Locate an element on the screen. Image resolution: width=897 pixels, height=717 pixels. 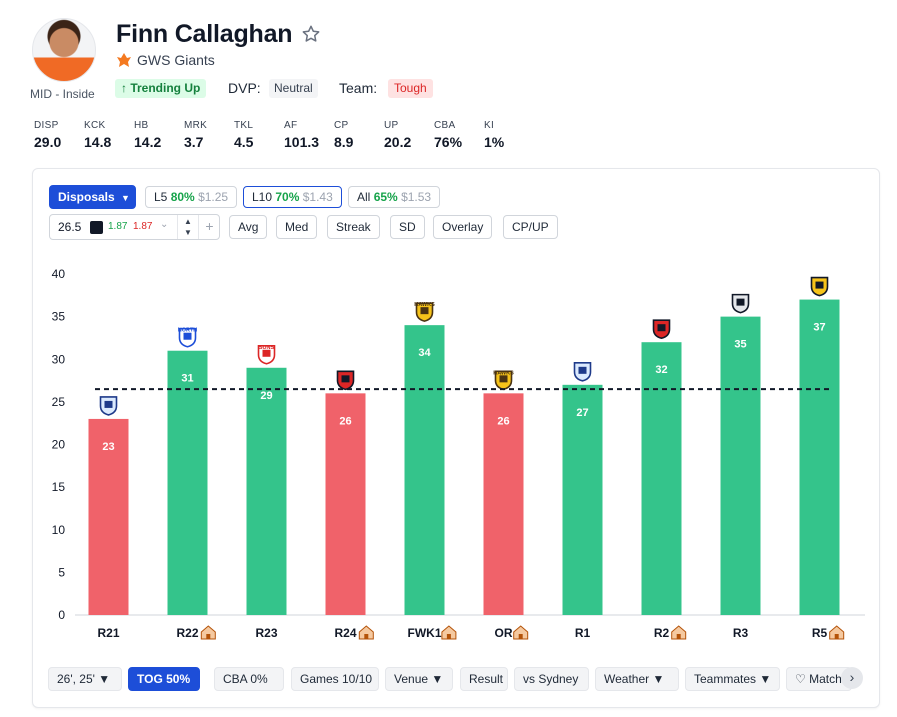
team-difficulty-label: Team: is located at coordinates (358, 88).